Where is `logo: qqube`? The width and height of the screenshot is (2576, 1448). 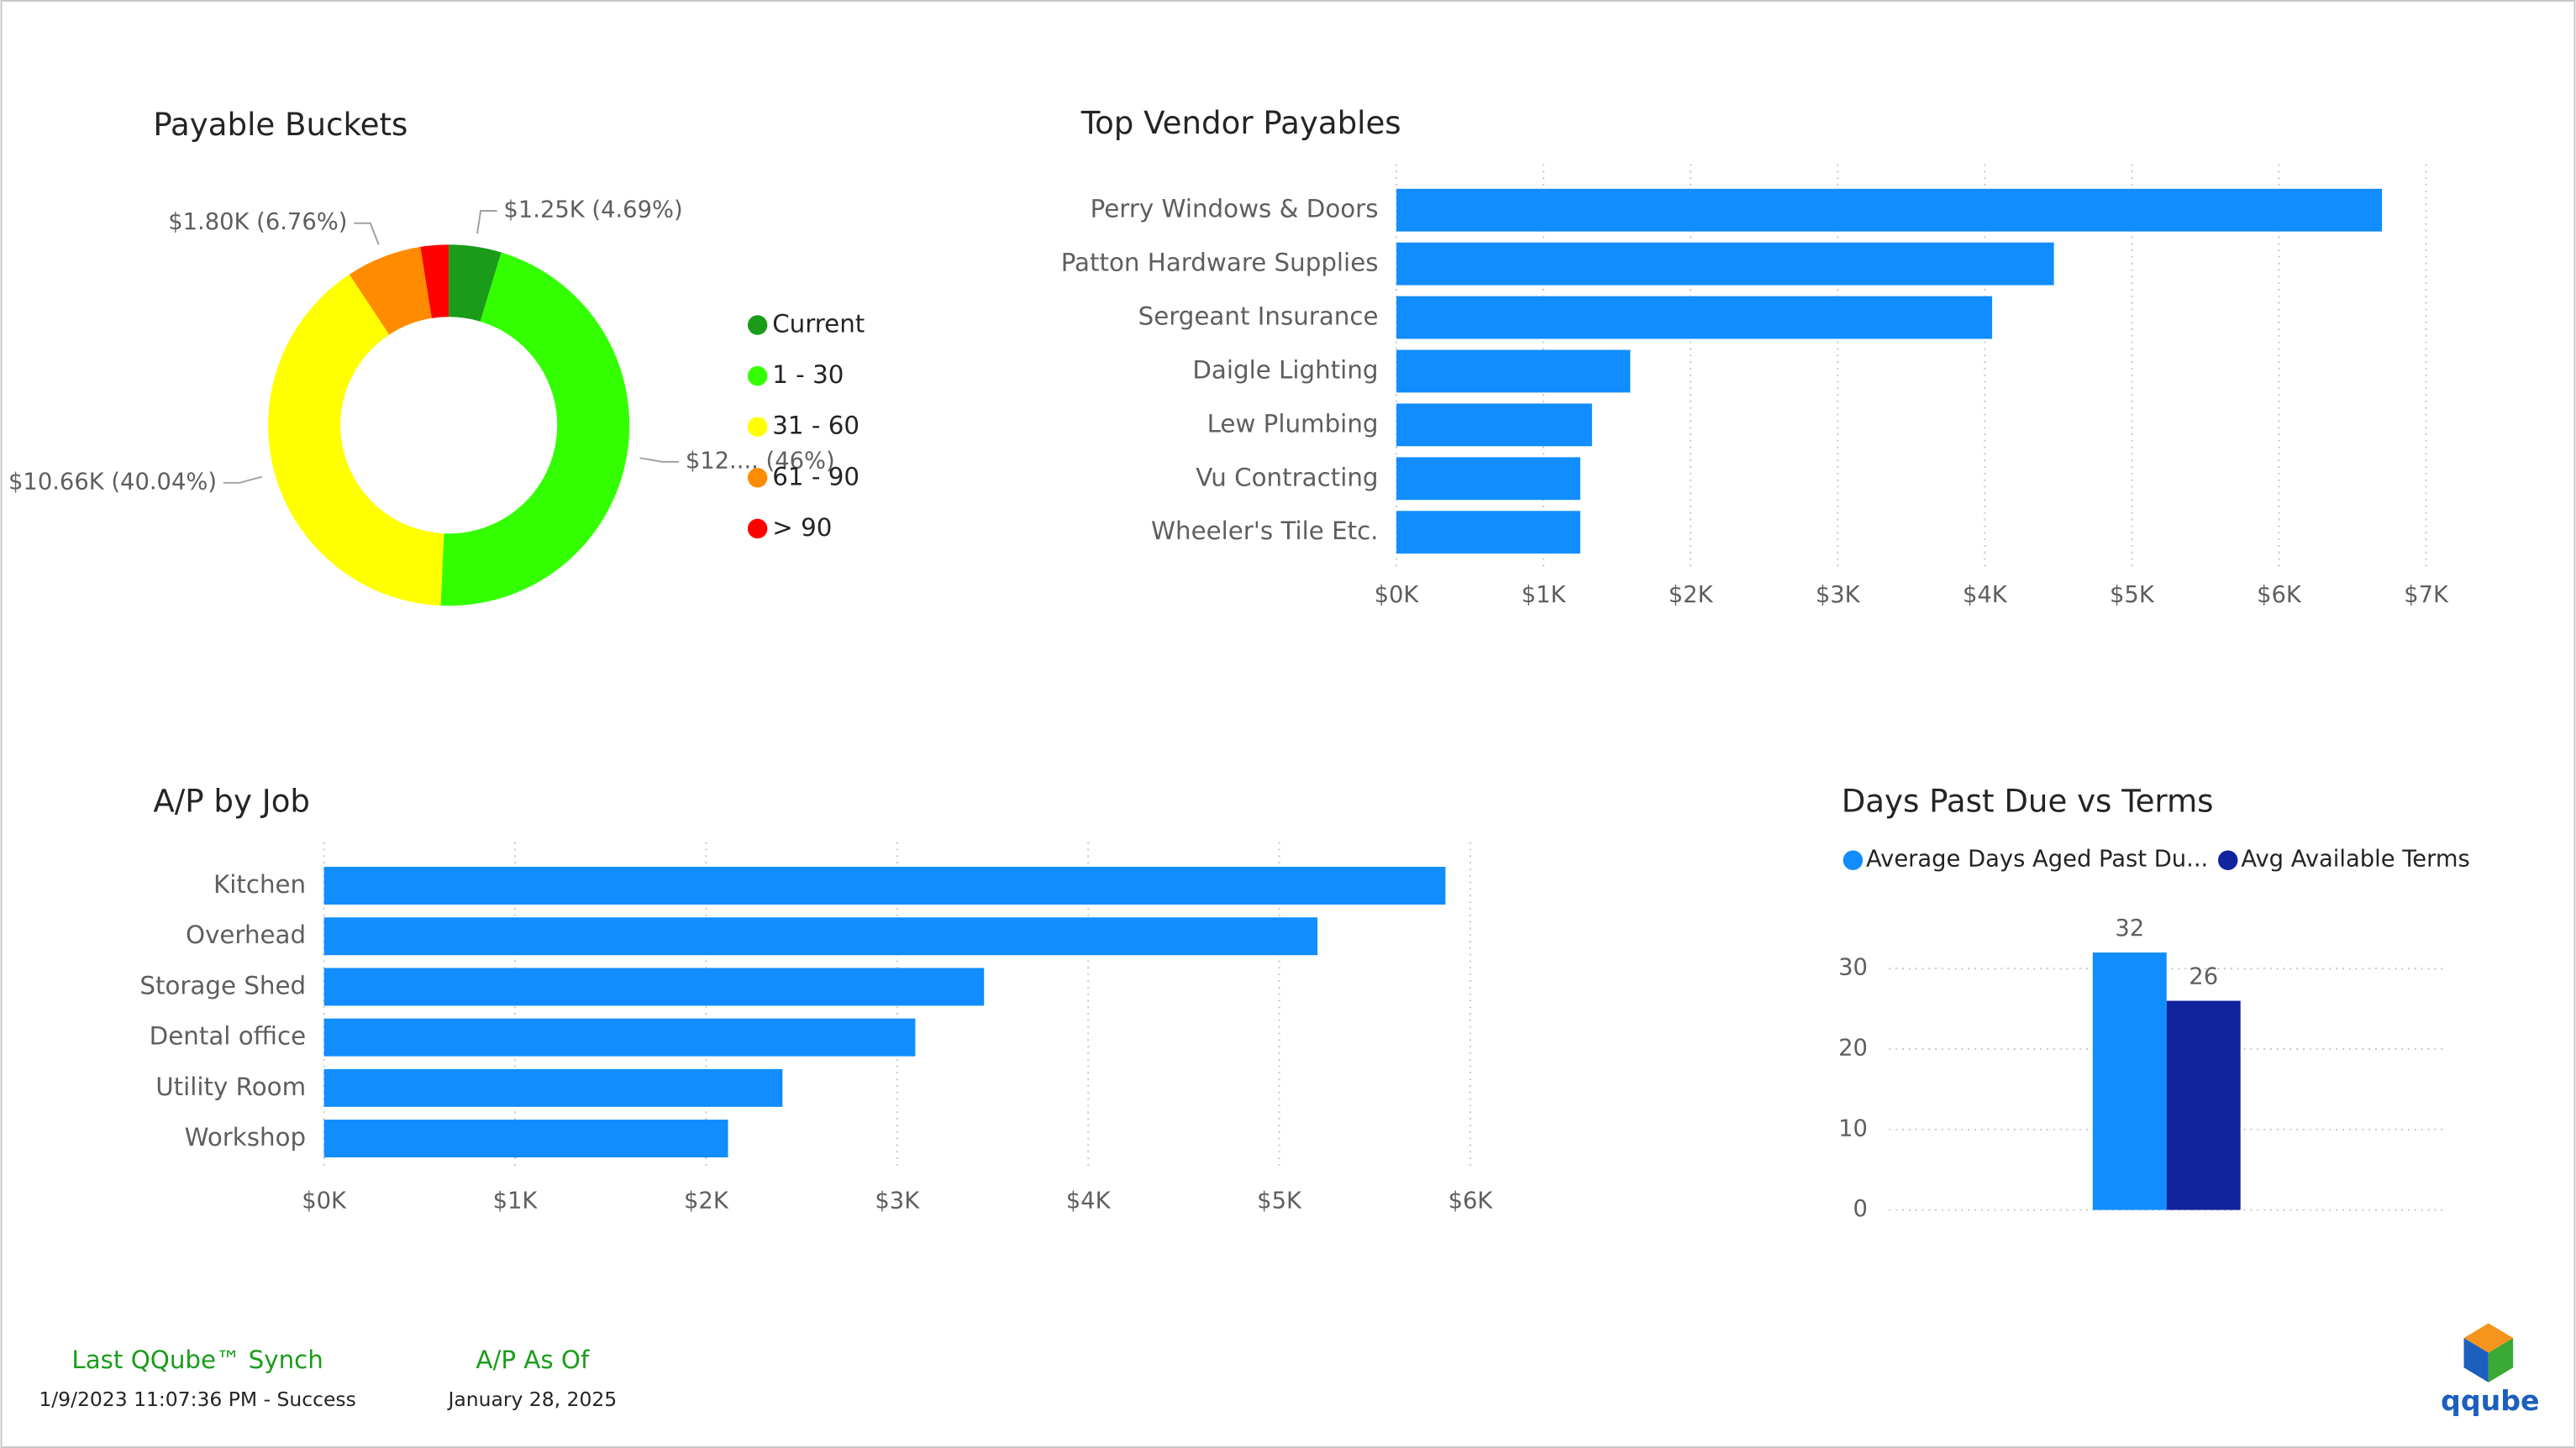
logo: qqube is located at coordinates (2490, 1370).